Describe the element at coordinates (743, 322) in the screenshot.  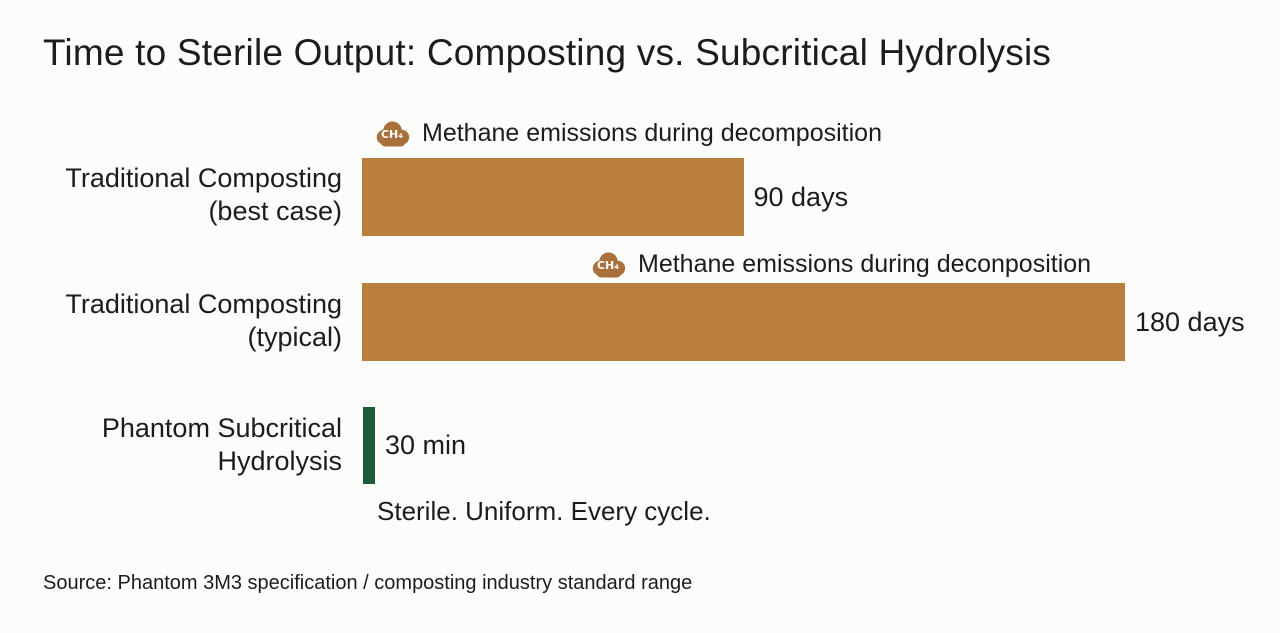
I see `bar-composting-typical` at that location.